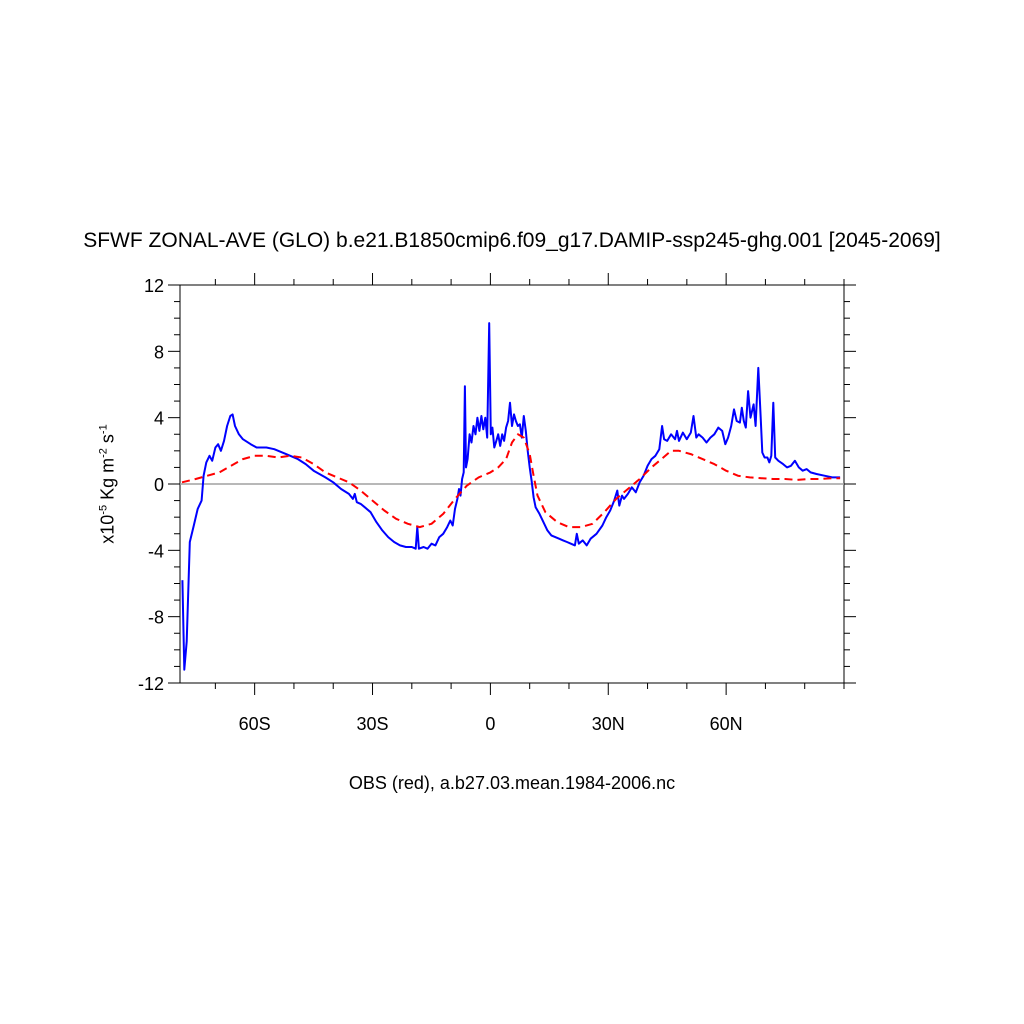  I want to click on y-tick-label: -4, so click(156, 551).